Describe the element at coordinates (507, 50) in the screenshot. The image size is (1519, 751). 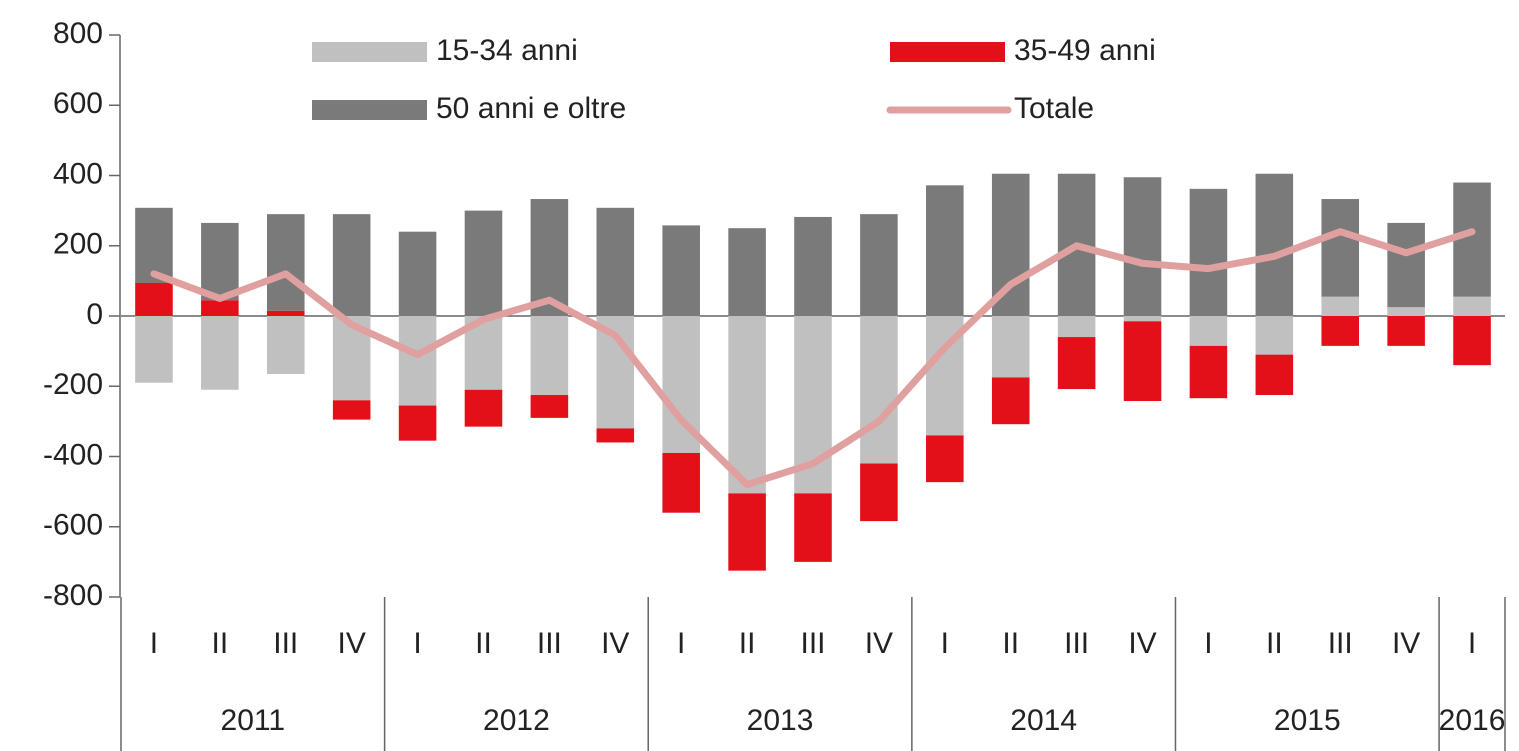
I see `legend-label: 15-34 anni` at that location.